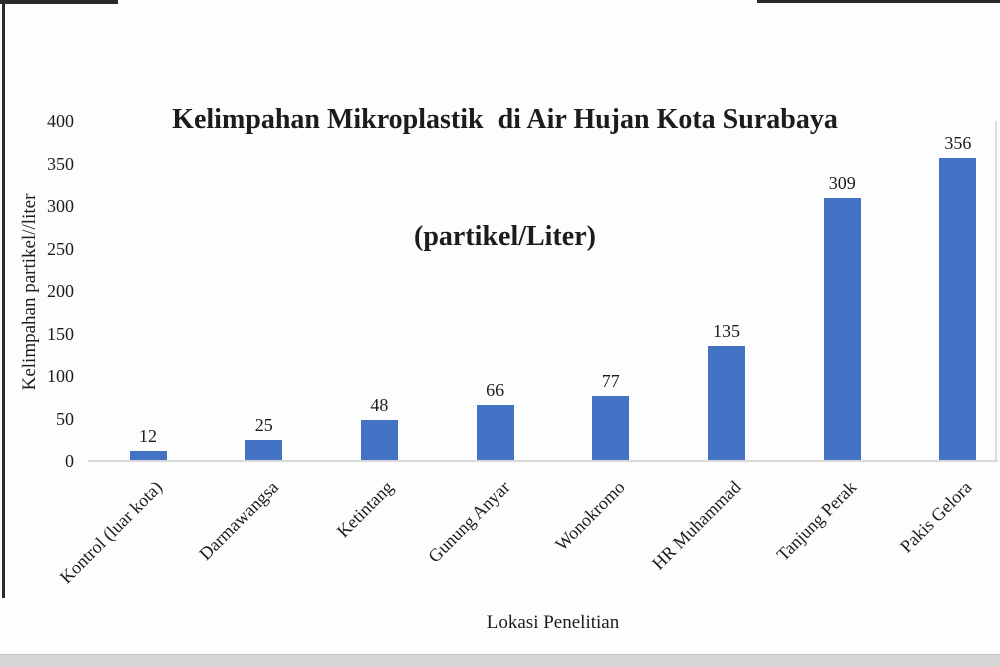 This screenshot has height=667, width=1000. Describe the element at coordinates (505, 236) in the screenshot. I see `chart-title-line2: (partikel/Liter)` at that location.